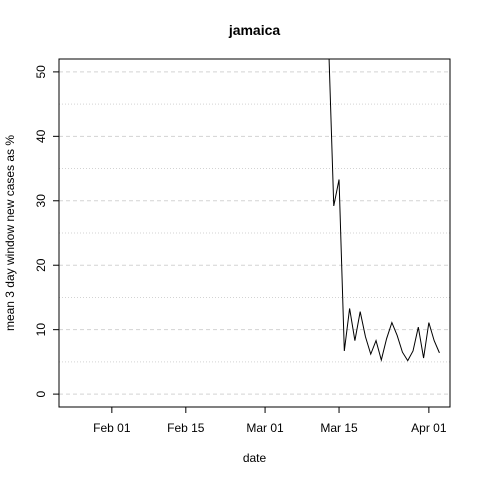  What do you see at coordinates (339, 428) in the screenshot?
I see `x-tick-label: Mar 15` at bounding box center [339, 428].